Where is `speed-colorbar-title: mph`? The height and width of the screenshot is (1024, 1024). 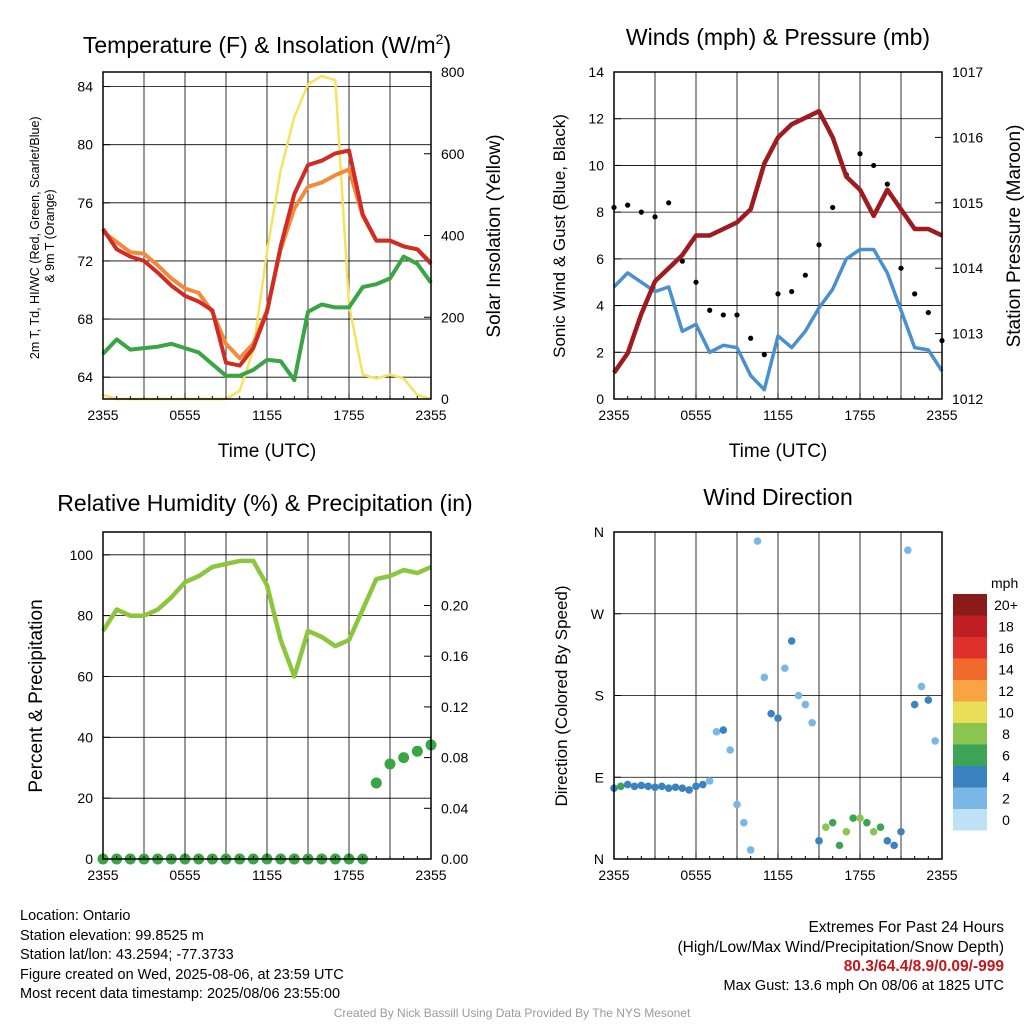
speed-colorbar-title: mph is located at coordinates (1004, 583).